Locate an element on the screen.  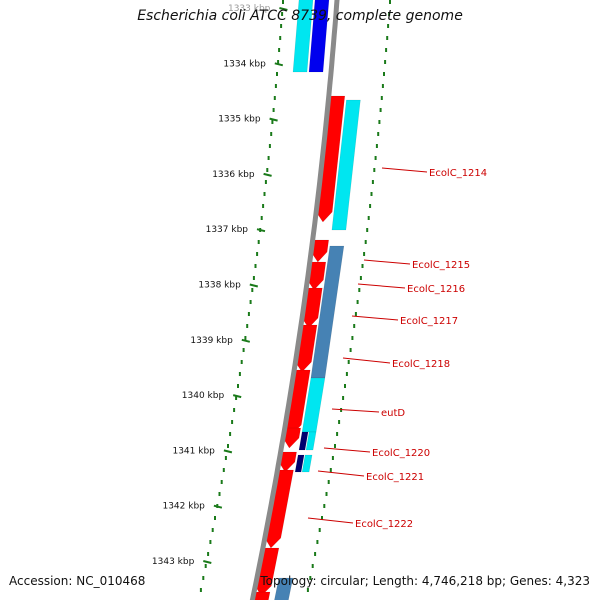
gene-label: EcolC_1214 is located at coordinates (458, 173).